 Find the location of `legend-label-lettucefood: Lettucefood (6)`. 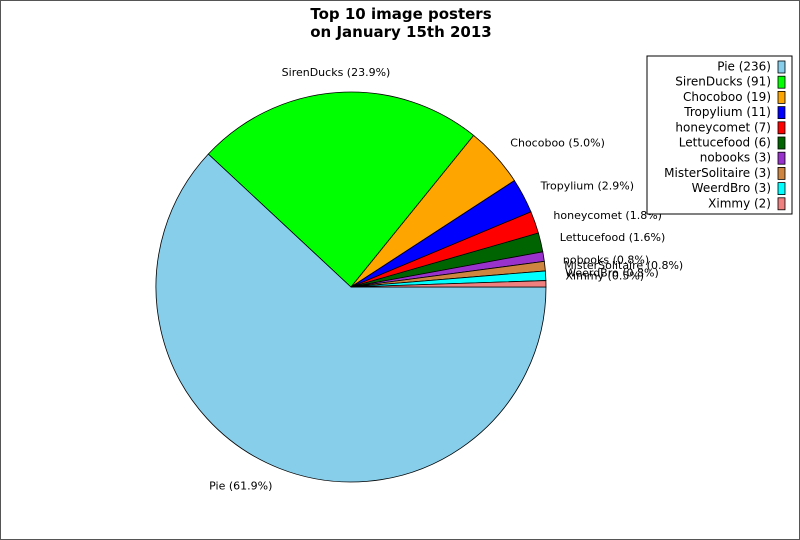

legend-label-lettucefood: Lettucefood (6) is located at coordinates (725, 143).